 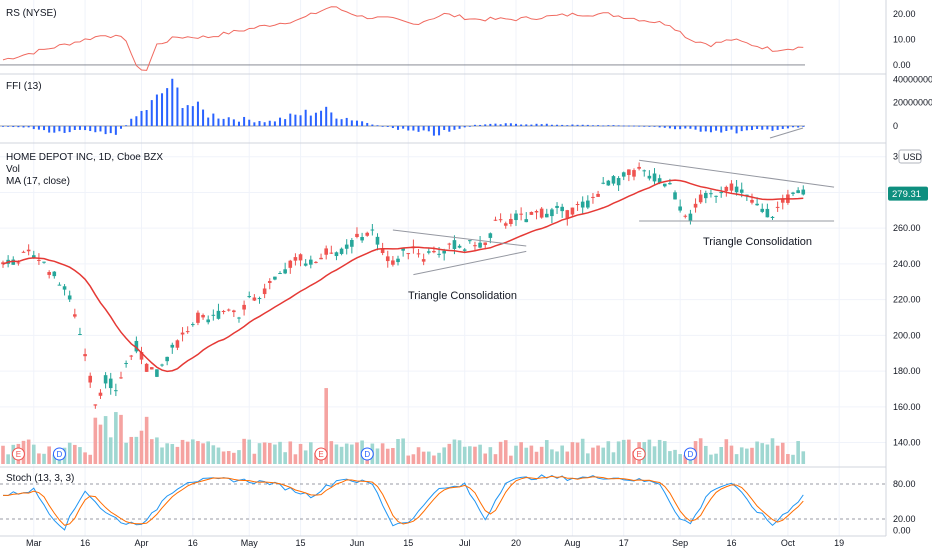 I want to click on rs-panel: RS (NYSE), so click(x=402, y=38).